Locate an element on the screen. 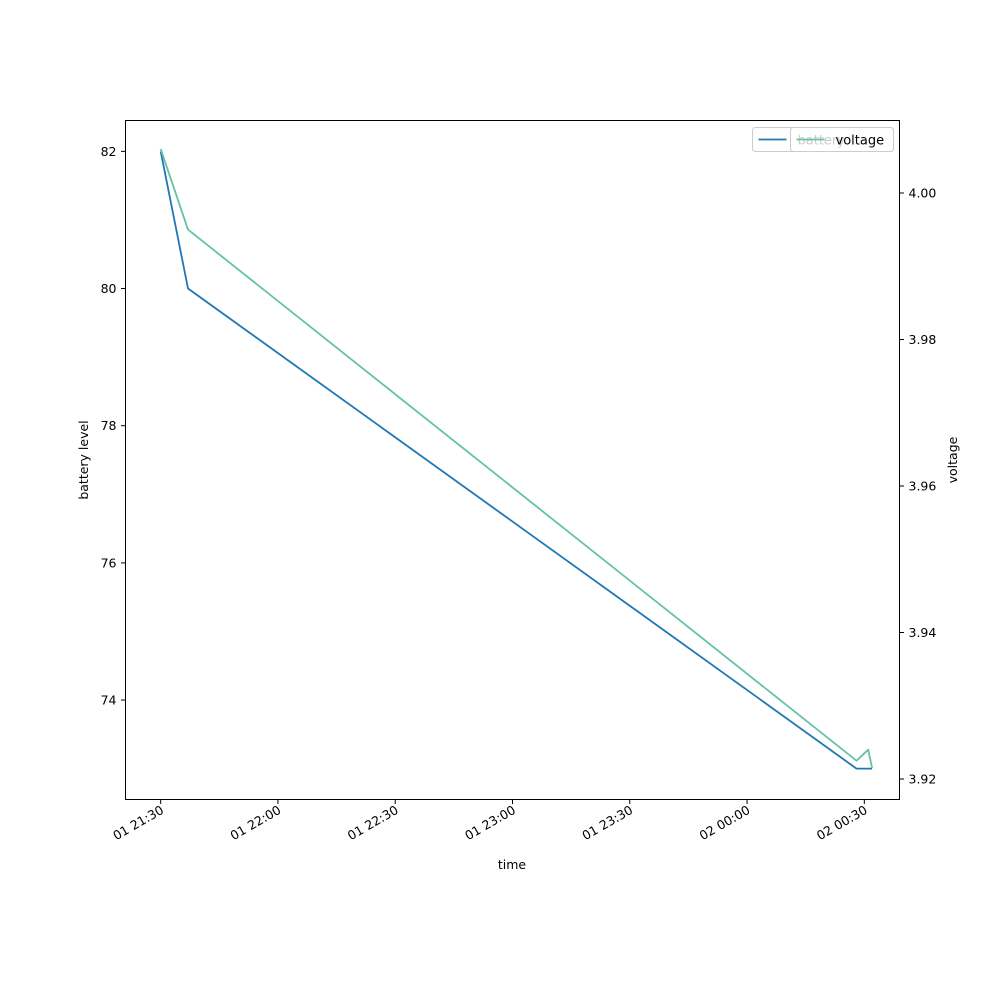 This screenshot has height=1000, width=1000. x-tick-label: 01 21:30 is located at coordinates (138, 822).